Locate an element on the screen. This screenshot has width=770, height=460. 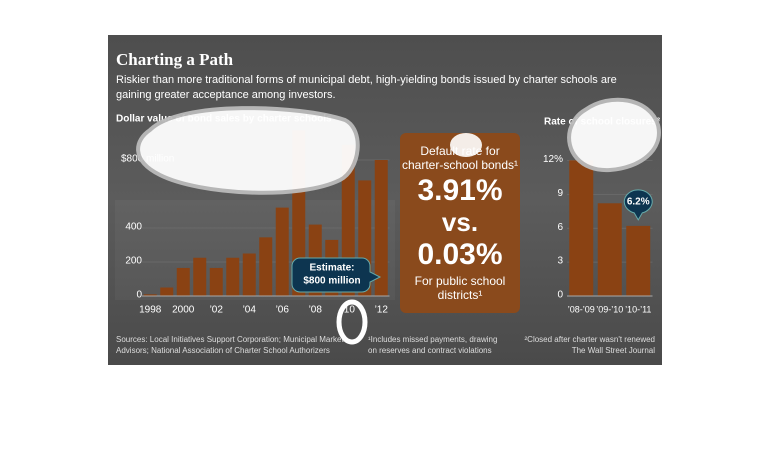
x-tick-label: ’12 is located at coordinates (382, 310).